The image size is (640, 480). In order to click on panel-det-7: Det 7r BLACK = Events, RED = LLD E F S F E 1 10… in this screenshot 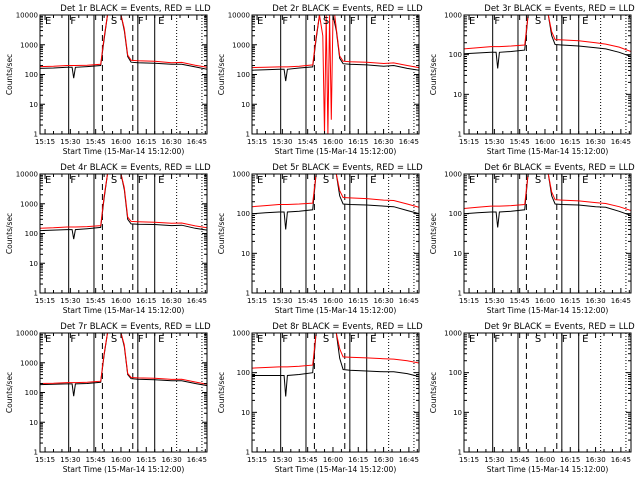, I will do `click(108, 398)`.